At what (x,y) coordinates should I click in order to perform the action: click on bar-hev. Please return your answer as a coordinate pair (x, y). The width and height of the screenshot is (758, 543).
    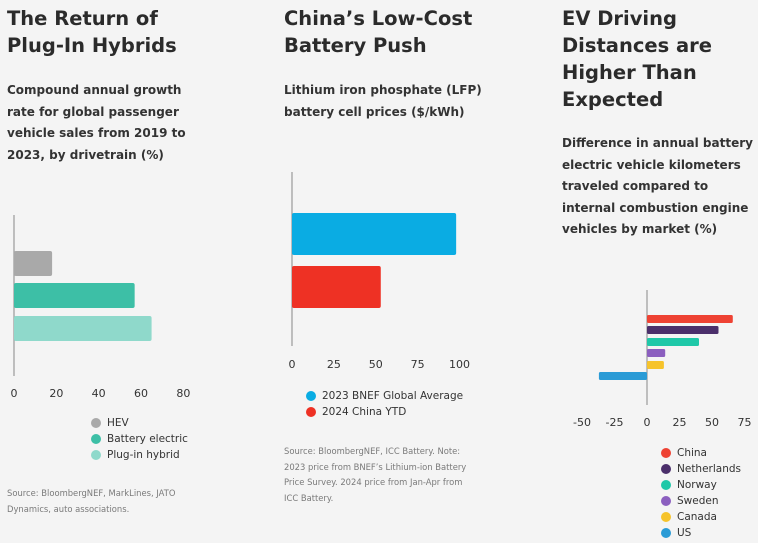
    Looking at the image, I should click on (33, 263).